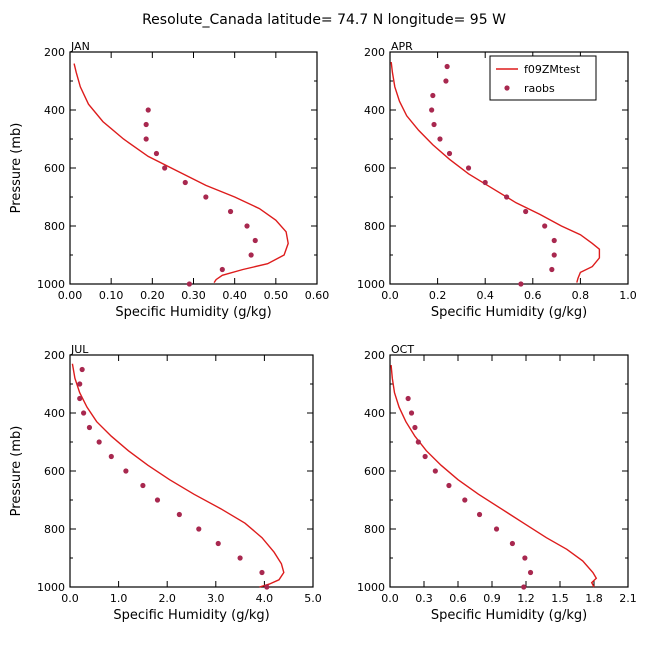 This screenshot has width=648, height=648. What do you see at coordinates (492, 598) in the screenshot?
I see `x-tick-label: 0.9` at bounding box center [492, 598].